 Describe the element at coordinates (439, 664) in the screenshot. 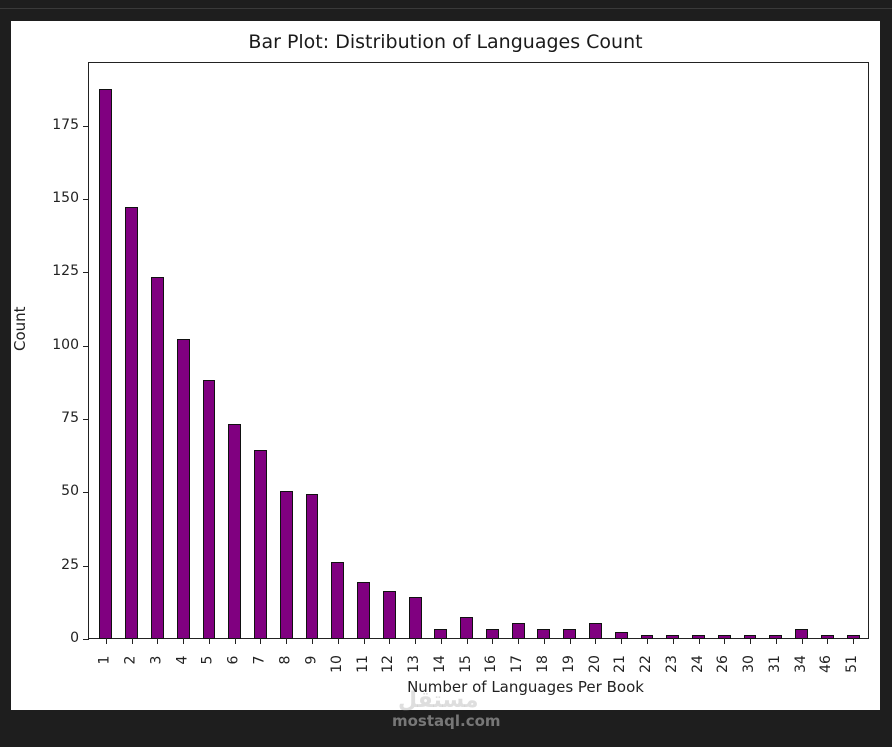

I see `x-tick-label: 14` at that location.